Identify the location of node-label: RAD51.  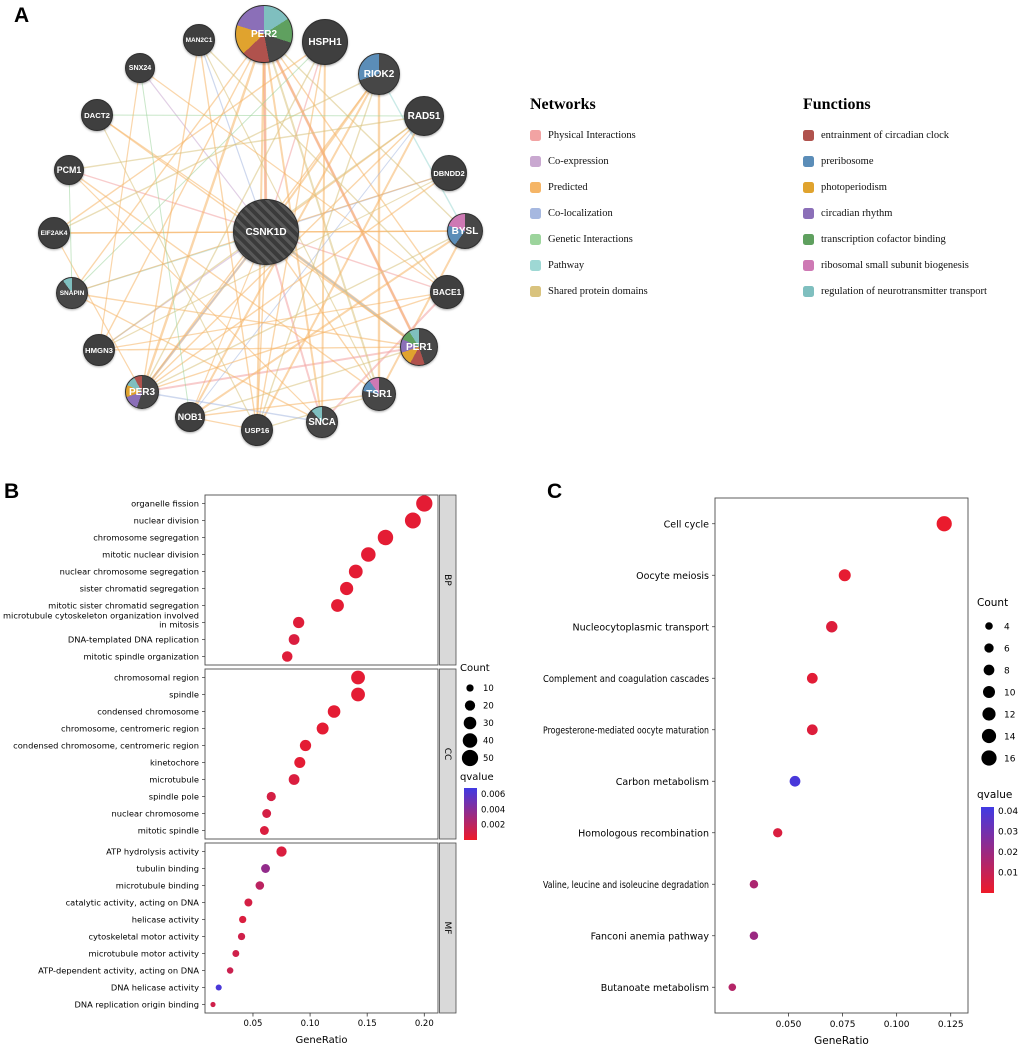
(424, 116).